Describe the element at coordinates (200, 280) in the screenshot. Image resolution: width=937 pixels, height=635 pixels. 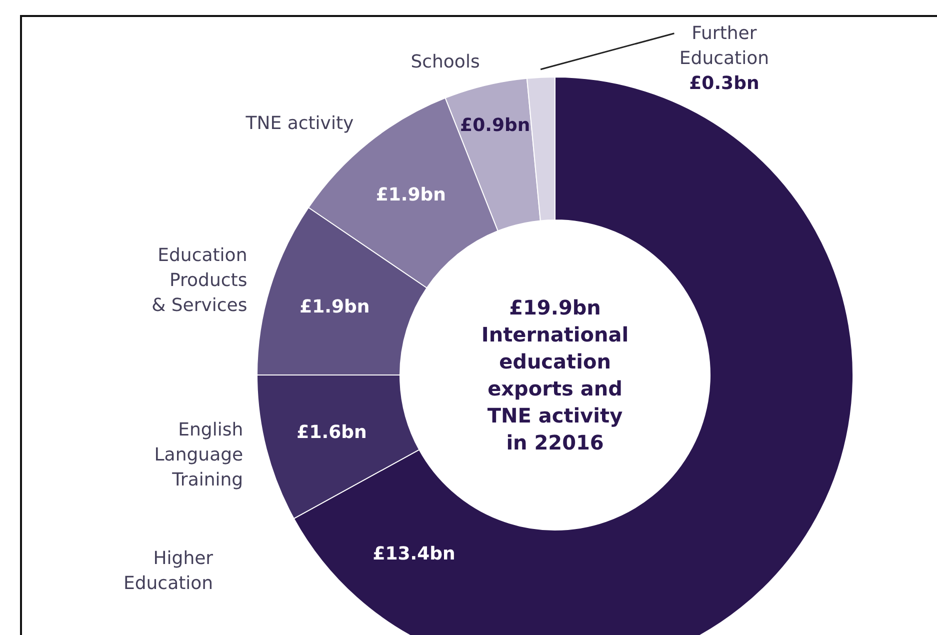
I see `slice-label: Education Products & Services` at that location.